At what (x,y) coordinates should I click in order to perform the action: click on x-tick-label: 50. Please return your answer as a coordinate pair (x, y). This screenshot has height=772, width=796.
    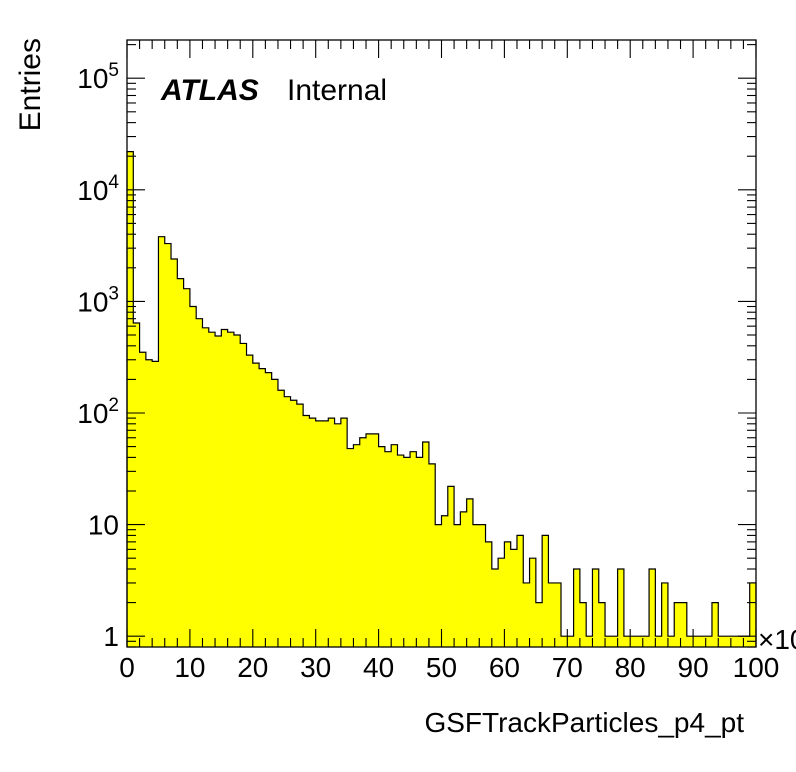
    Looking at the image, I should click on (441, 667).